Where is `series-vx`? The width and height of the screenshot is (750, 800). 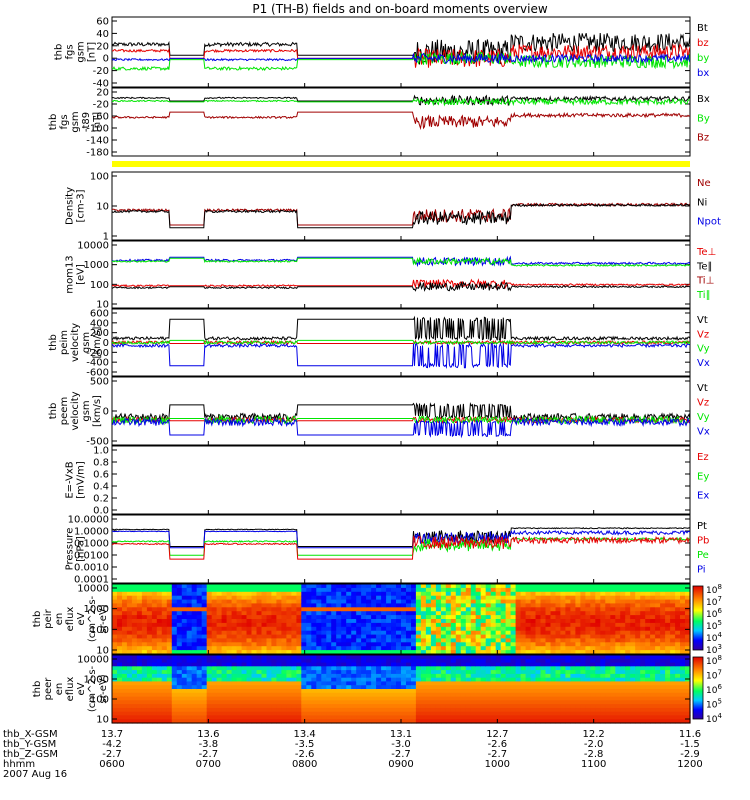 series-vx is located at coordinates (401, 355).